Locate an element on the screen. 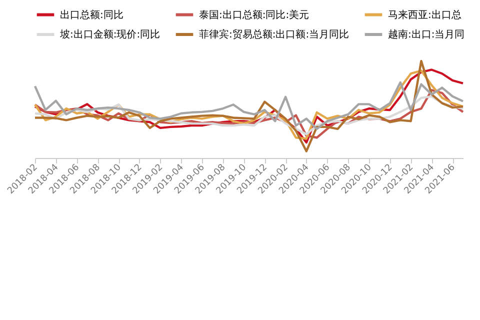 The image size is (480, 320). legend-label: 菲律宾:贸易总额:出口额:当月同比 is located at coordinates (274, 34).